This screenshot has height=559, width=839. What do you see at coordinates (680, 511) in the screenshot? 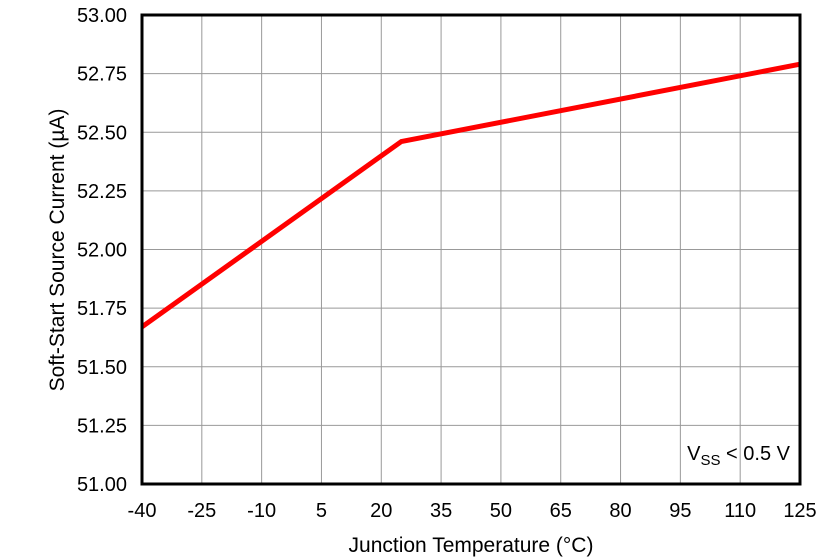
I see `x-tick-label: 95` at bounding box center [680, 511].